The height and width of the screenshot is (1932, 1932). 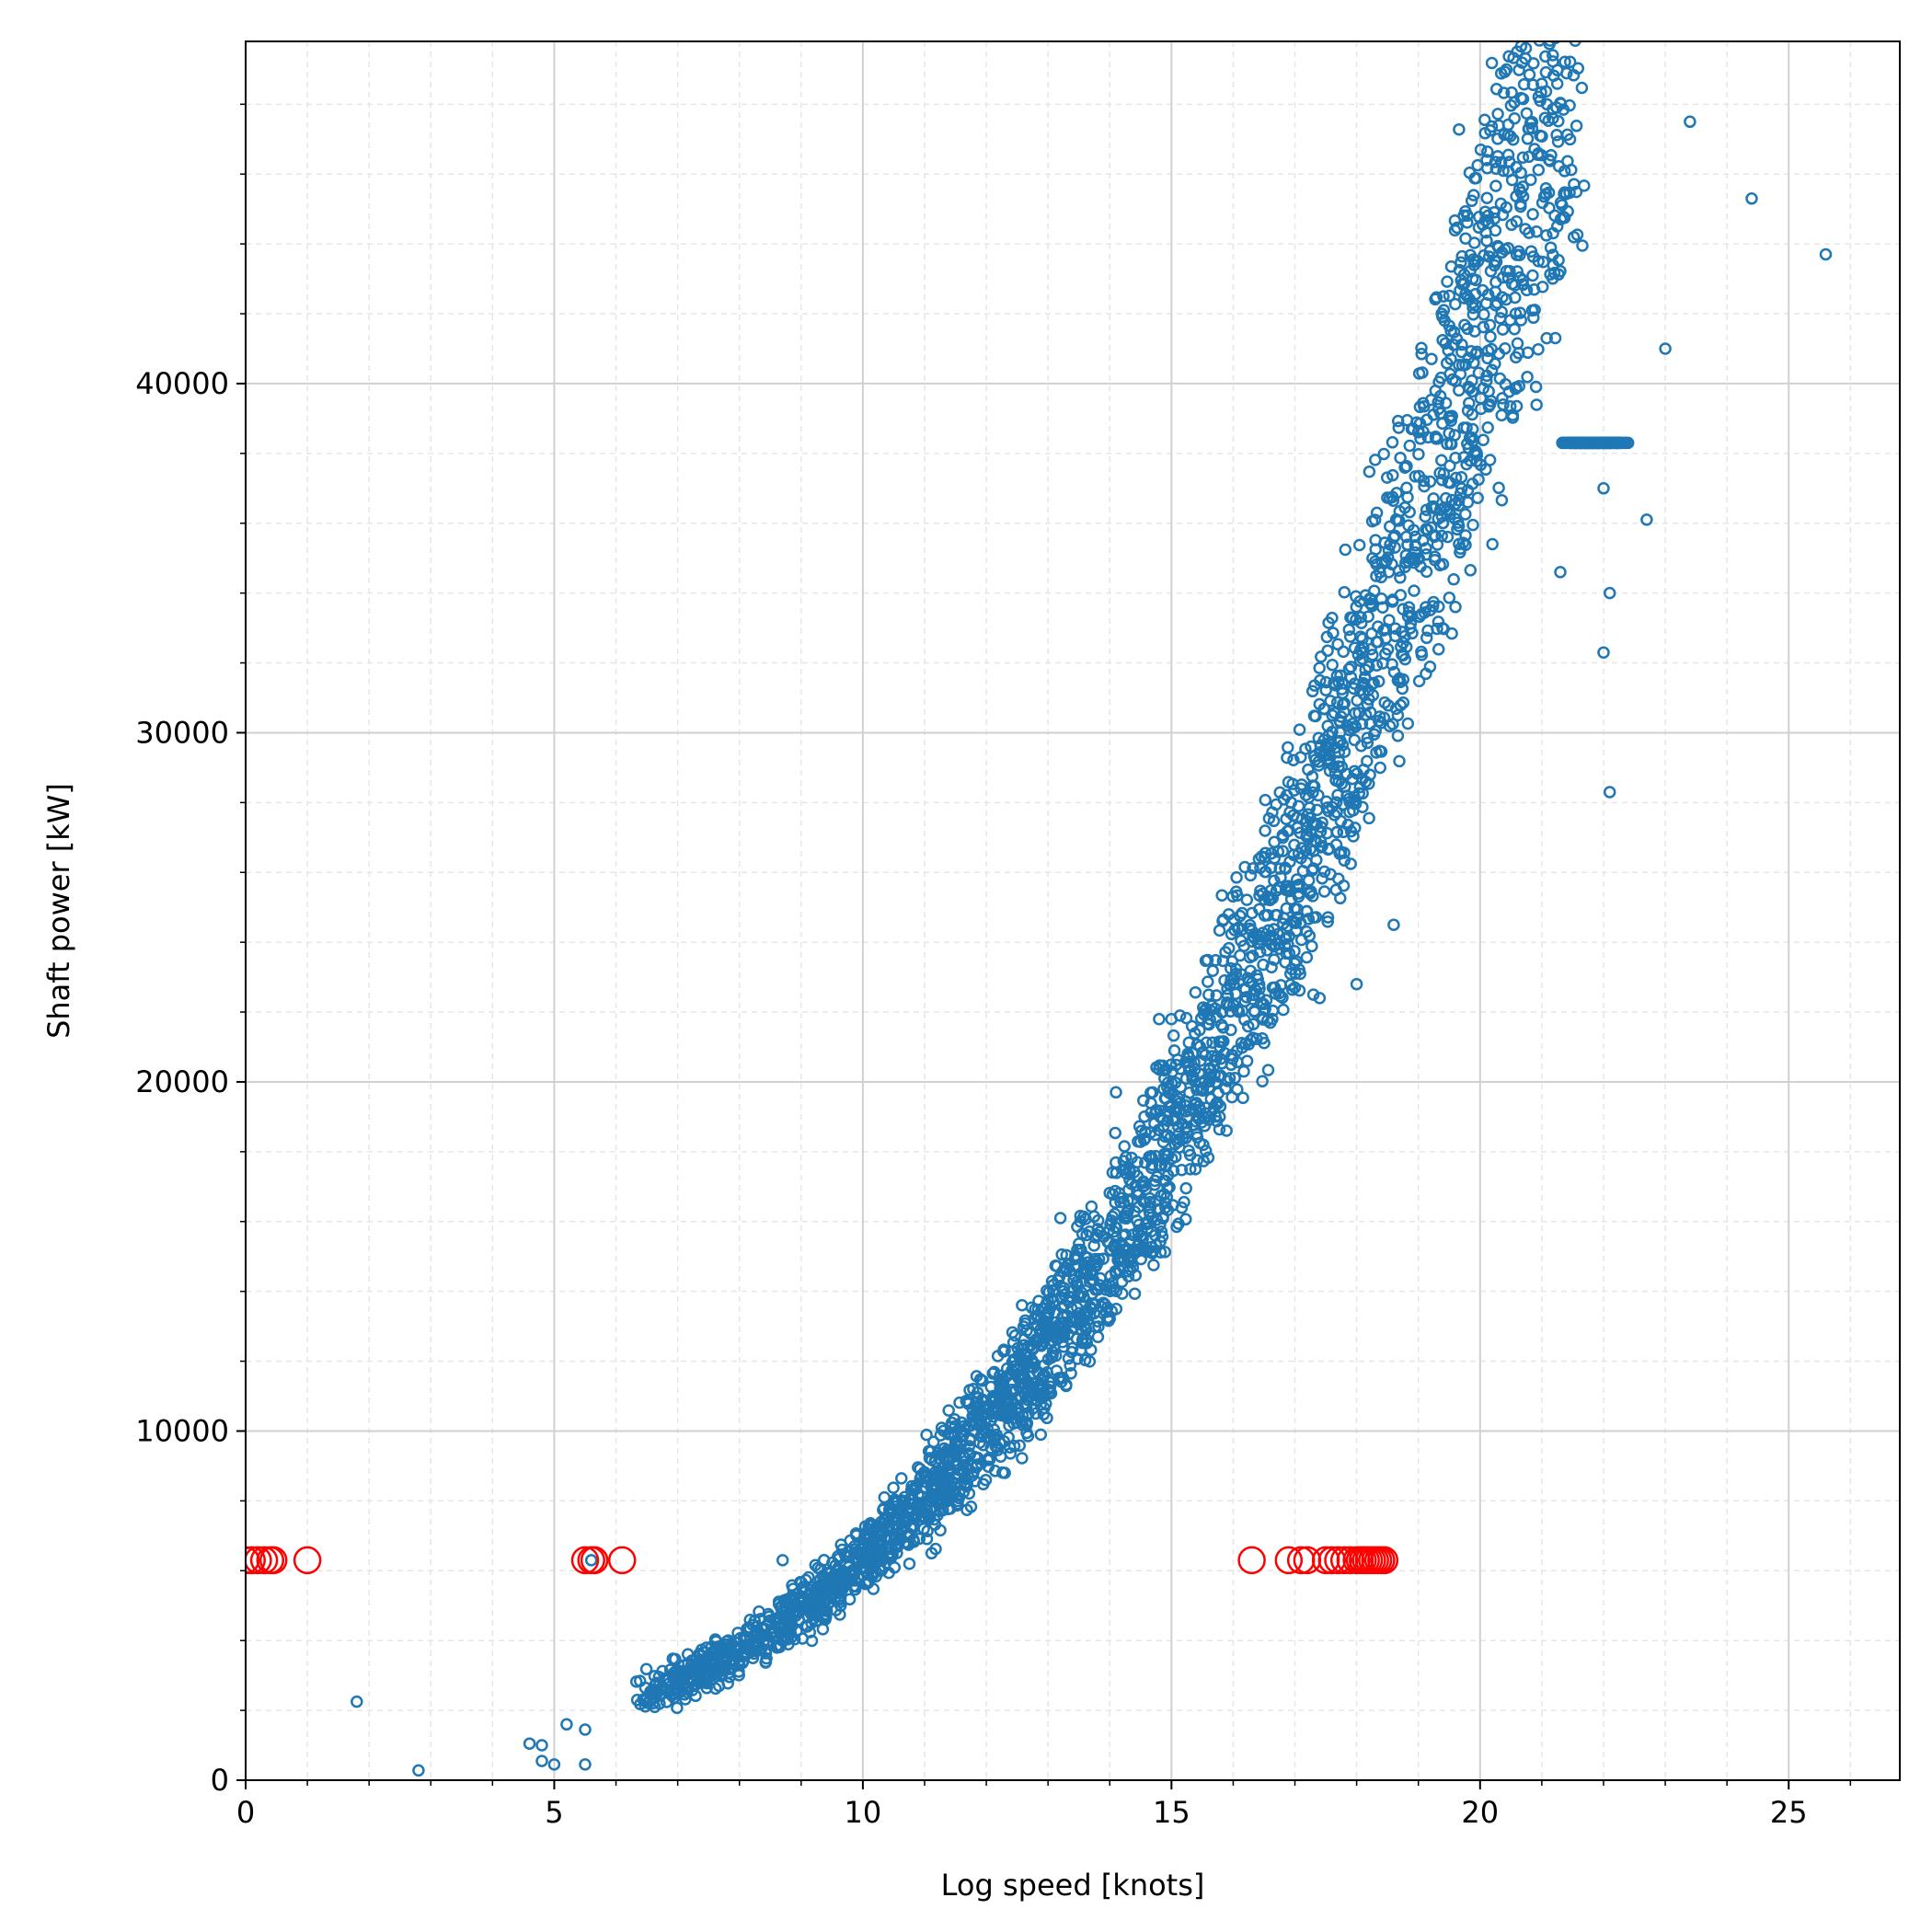 I want to click on x-tick-label: 20, so click(x=1480, y=1812).